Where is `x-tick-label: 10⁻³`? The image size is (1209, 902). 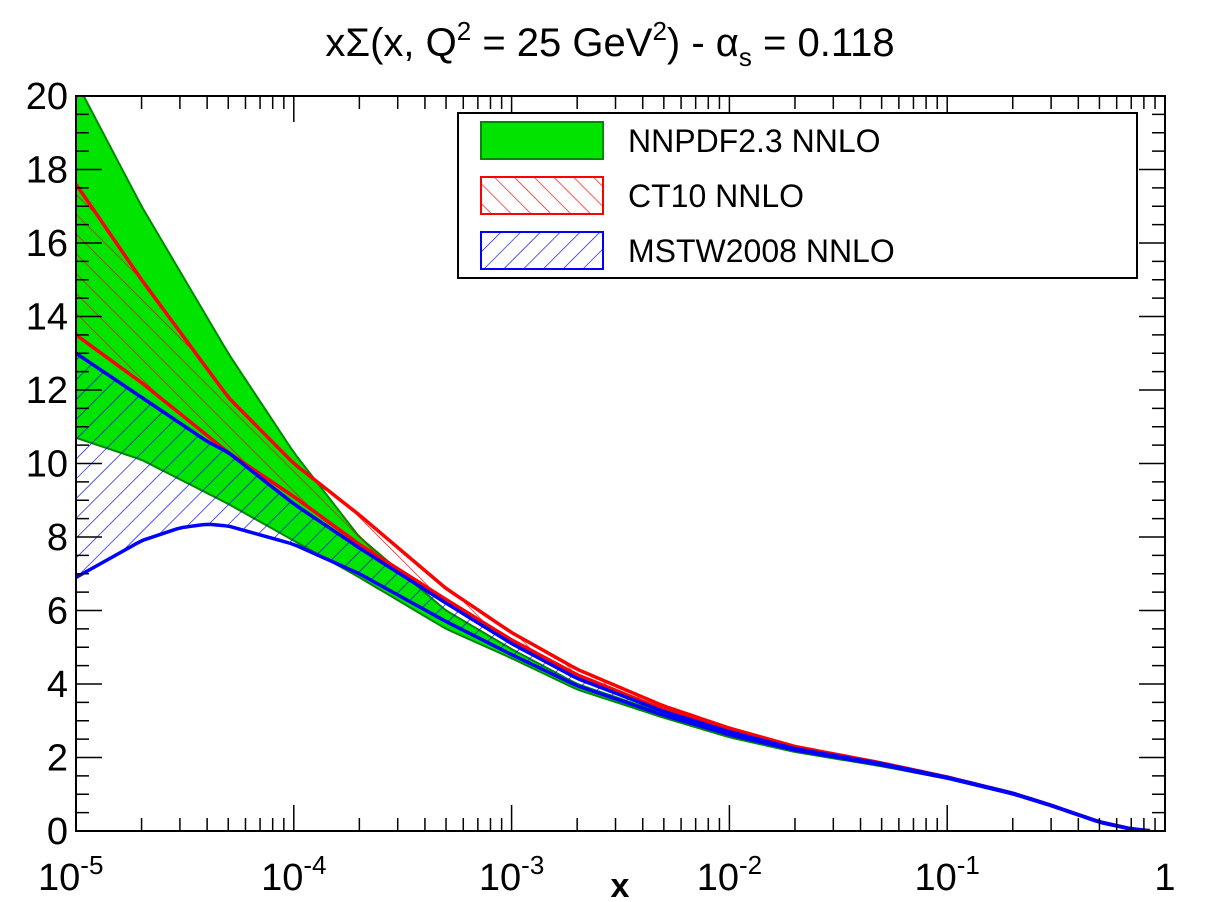 x-tick-label: 10⁻³ is located at coordinates (511, 874).